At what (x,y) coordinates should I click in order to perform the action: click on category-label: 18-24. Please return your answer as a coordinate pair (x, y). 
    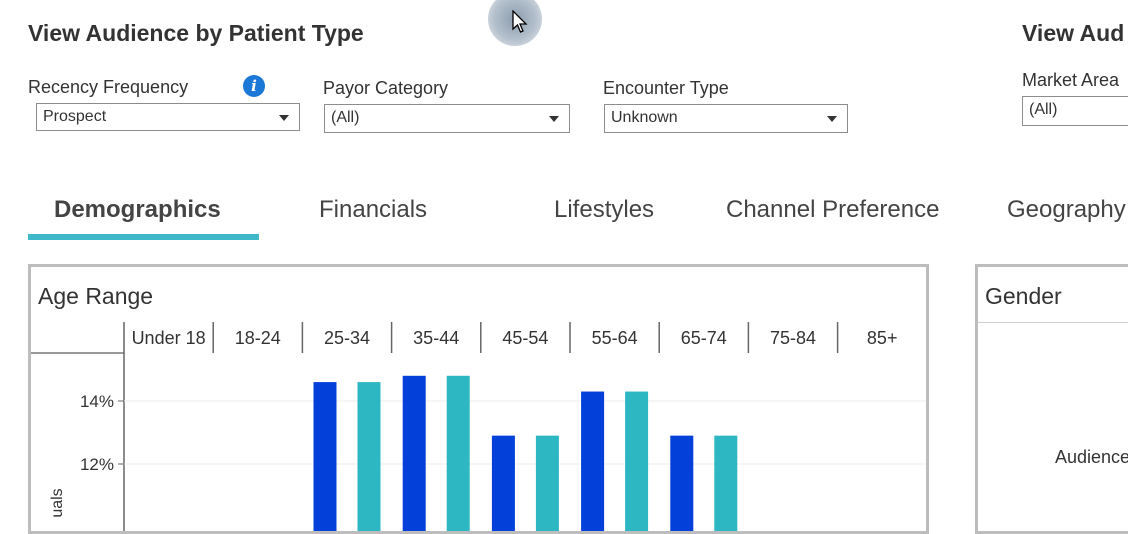
    Looking at the image, I should click on (258, 338).